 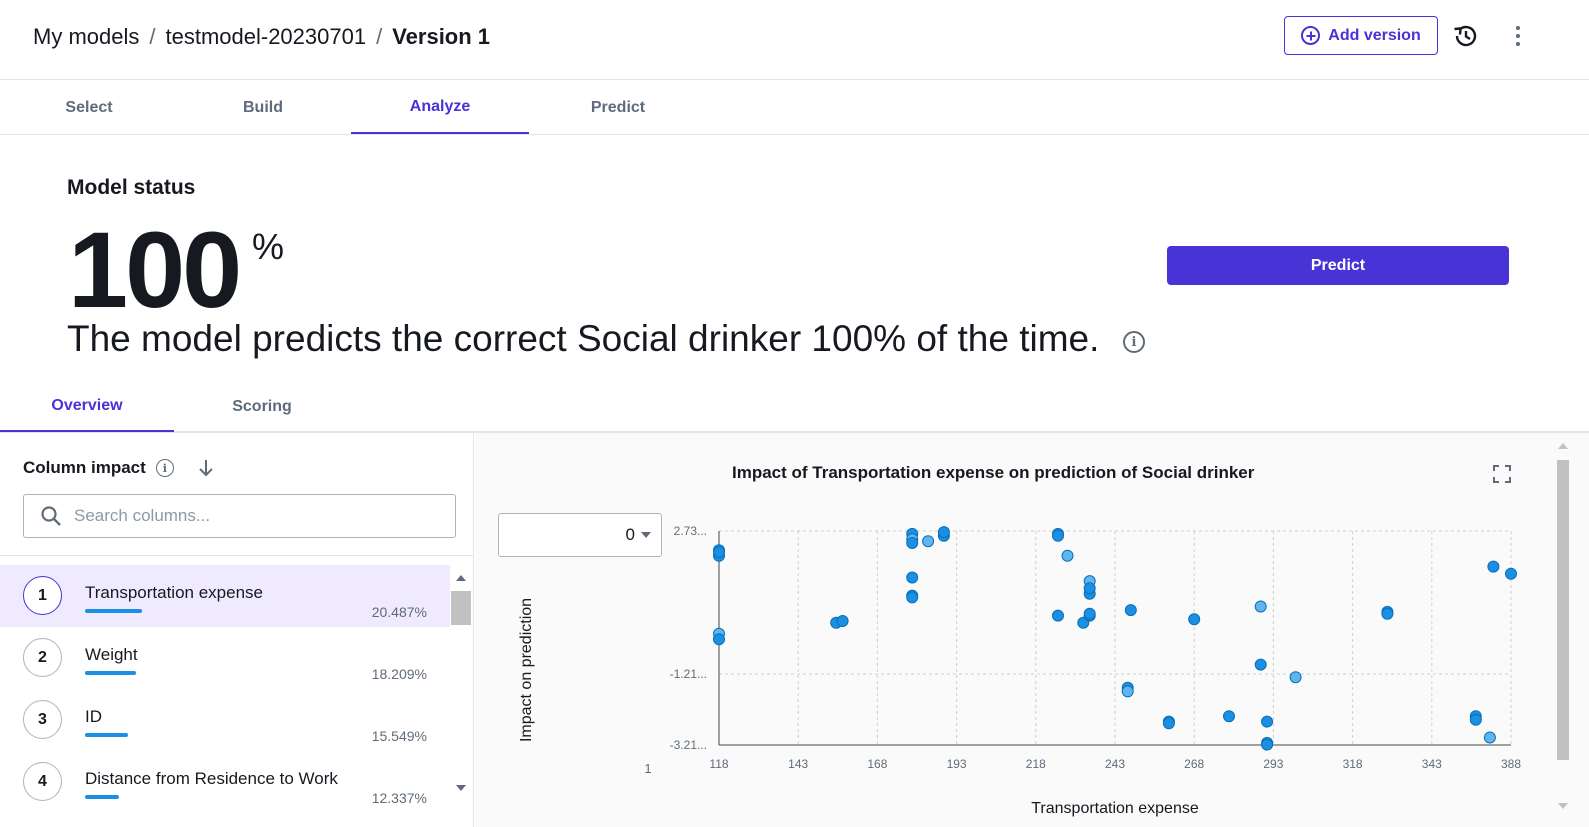 What do you see at coordinates (526, 670) in the screenshot?
I see `y-axis-label: Impact on prediction` at bounding box center [526, 670].